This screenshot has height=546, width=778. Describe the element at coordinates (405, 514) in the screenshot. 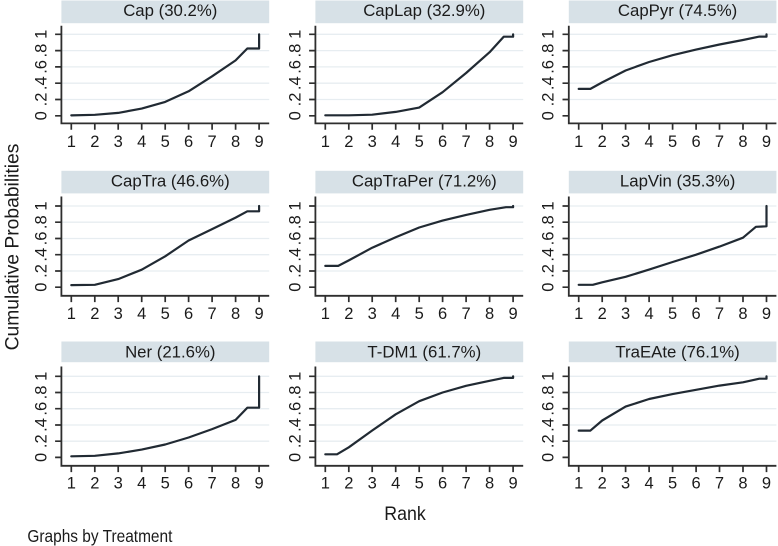

I see `svg-text: Rank` at that location.